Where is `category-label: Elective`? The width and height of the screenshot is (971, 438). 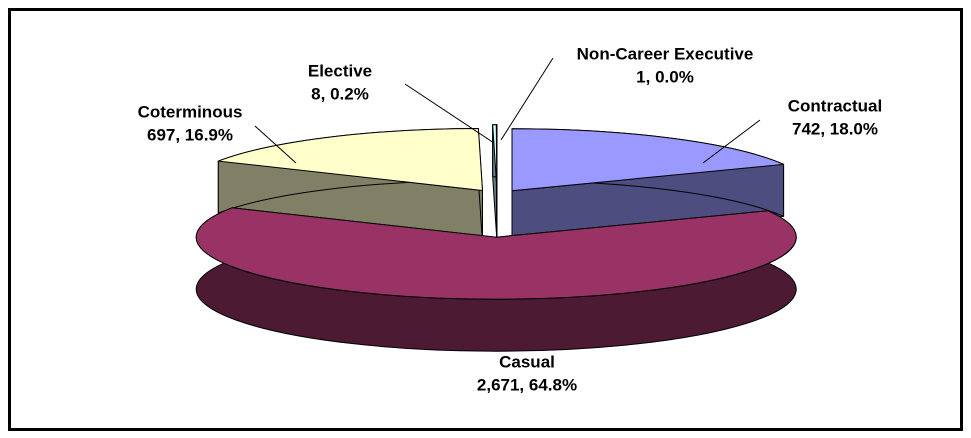
category-label: Elective is located at coordinates (340, 70).